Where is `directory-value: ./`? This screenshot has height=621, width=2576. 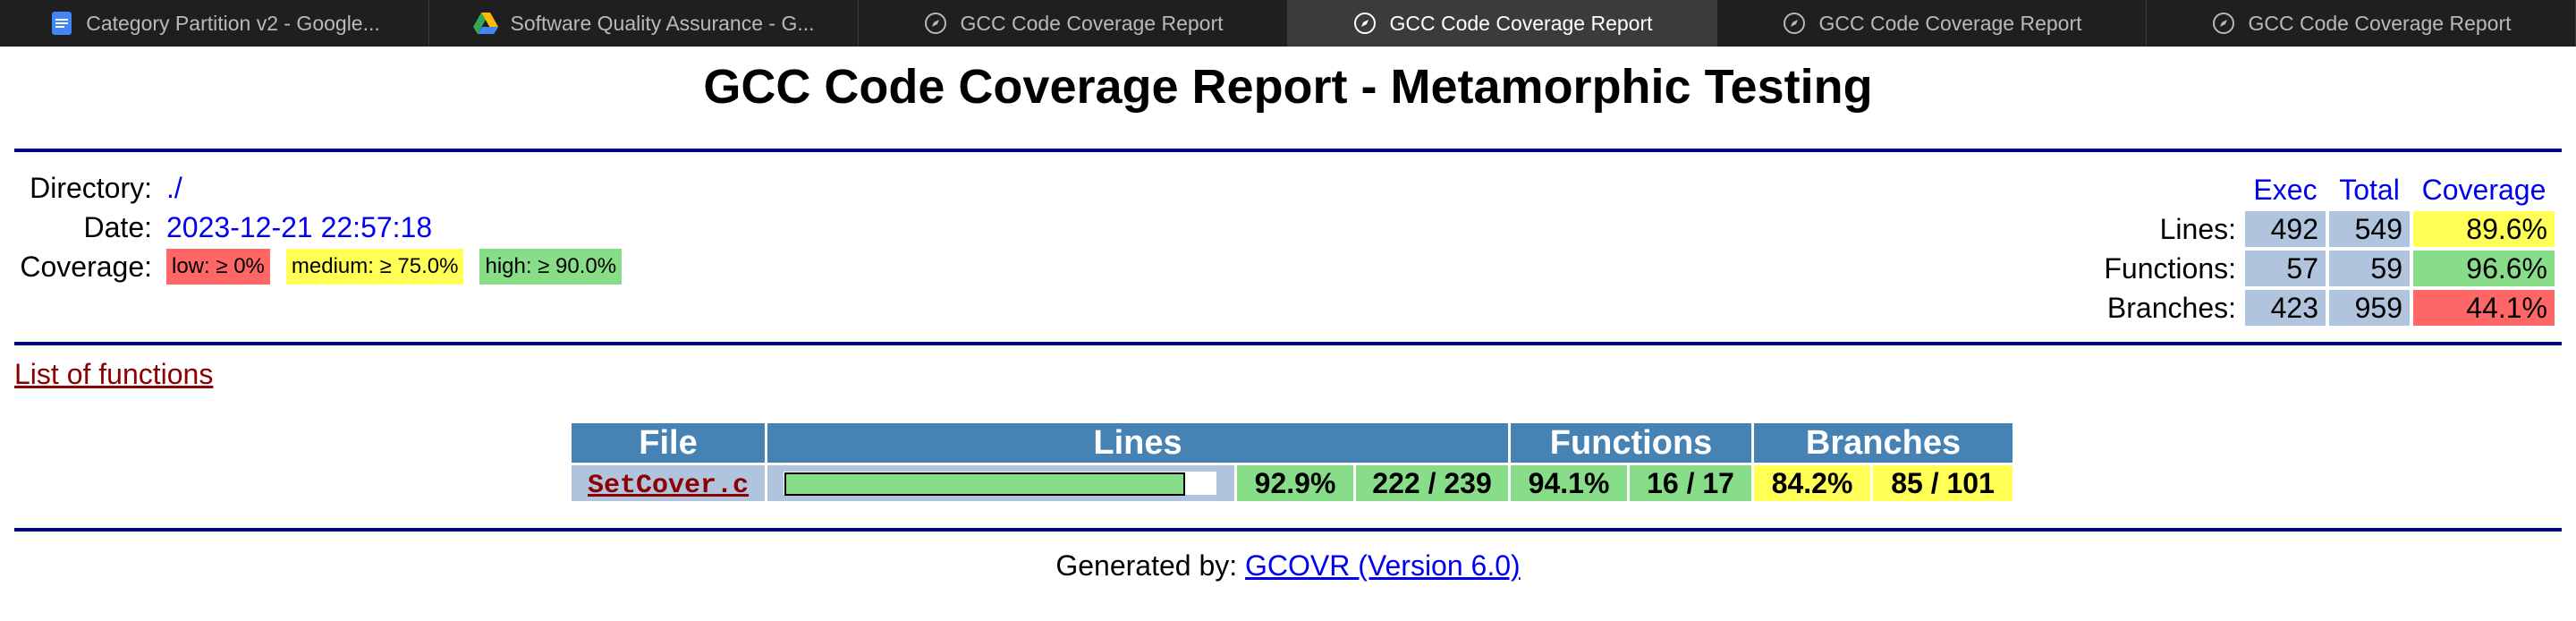 directory-value: ./ is located at coordinates (174, 188).